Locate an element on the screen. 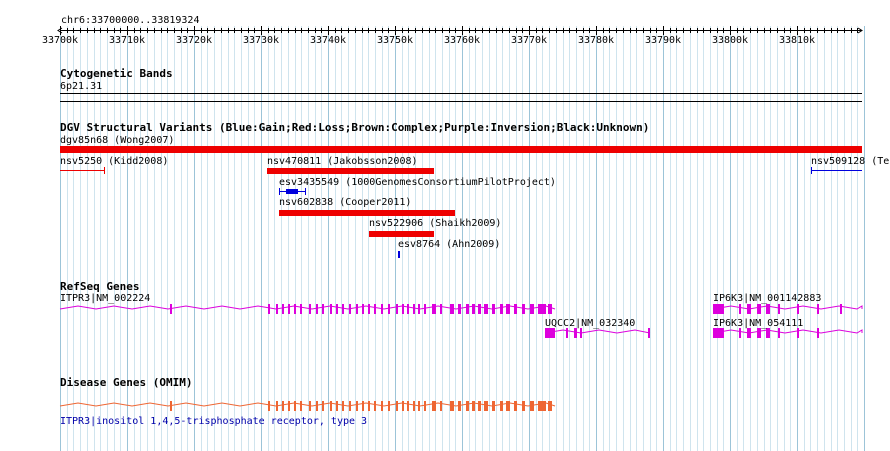 This screenshot has width=890, height=451. variant-bar-esv8764 is located at coordinates (399, 254).